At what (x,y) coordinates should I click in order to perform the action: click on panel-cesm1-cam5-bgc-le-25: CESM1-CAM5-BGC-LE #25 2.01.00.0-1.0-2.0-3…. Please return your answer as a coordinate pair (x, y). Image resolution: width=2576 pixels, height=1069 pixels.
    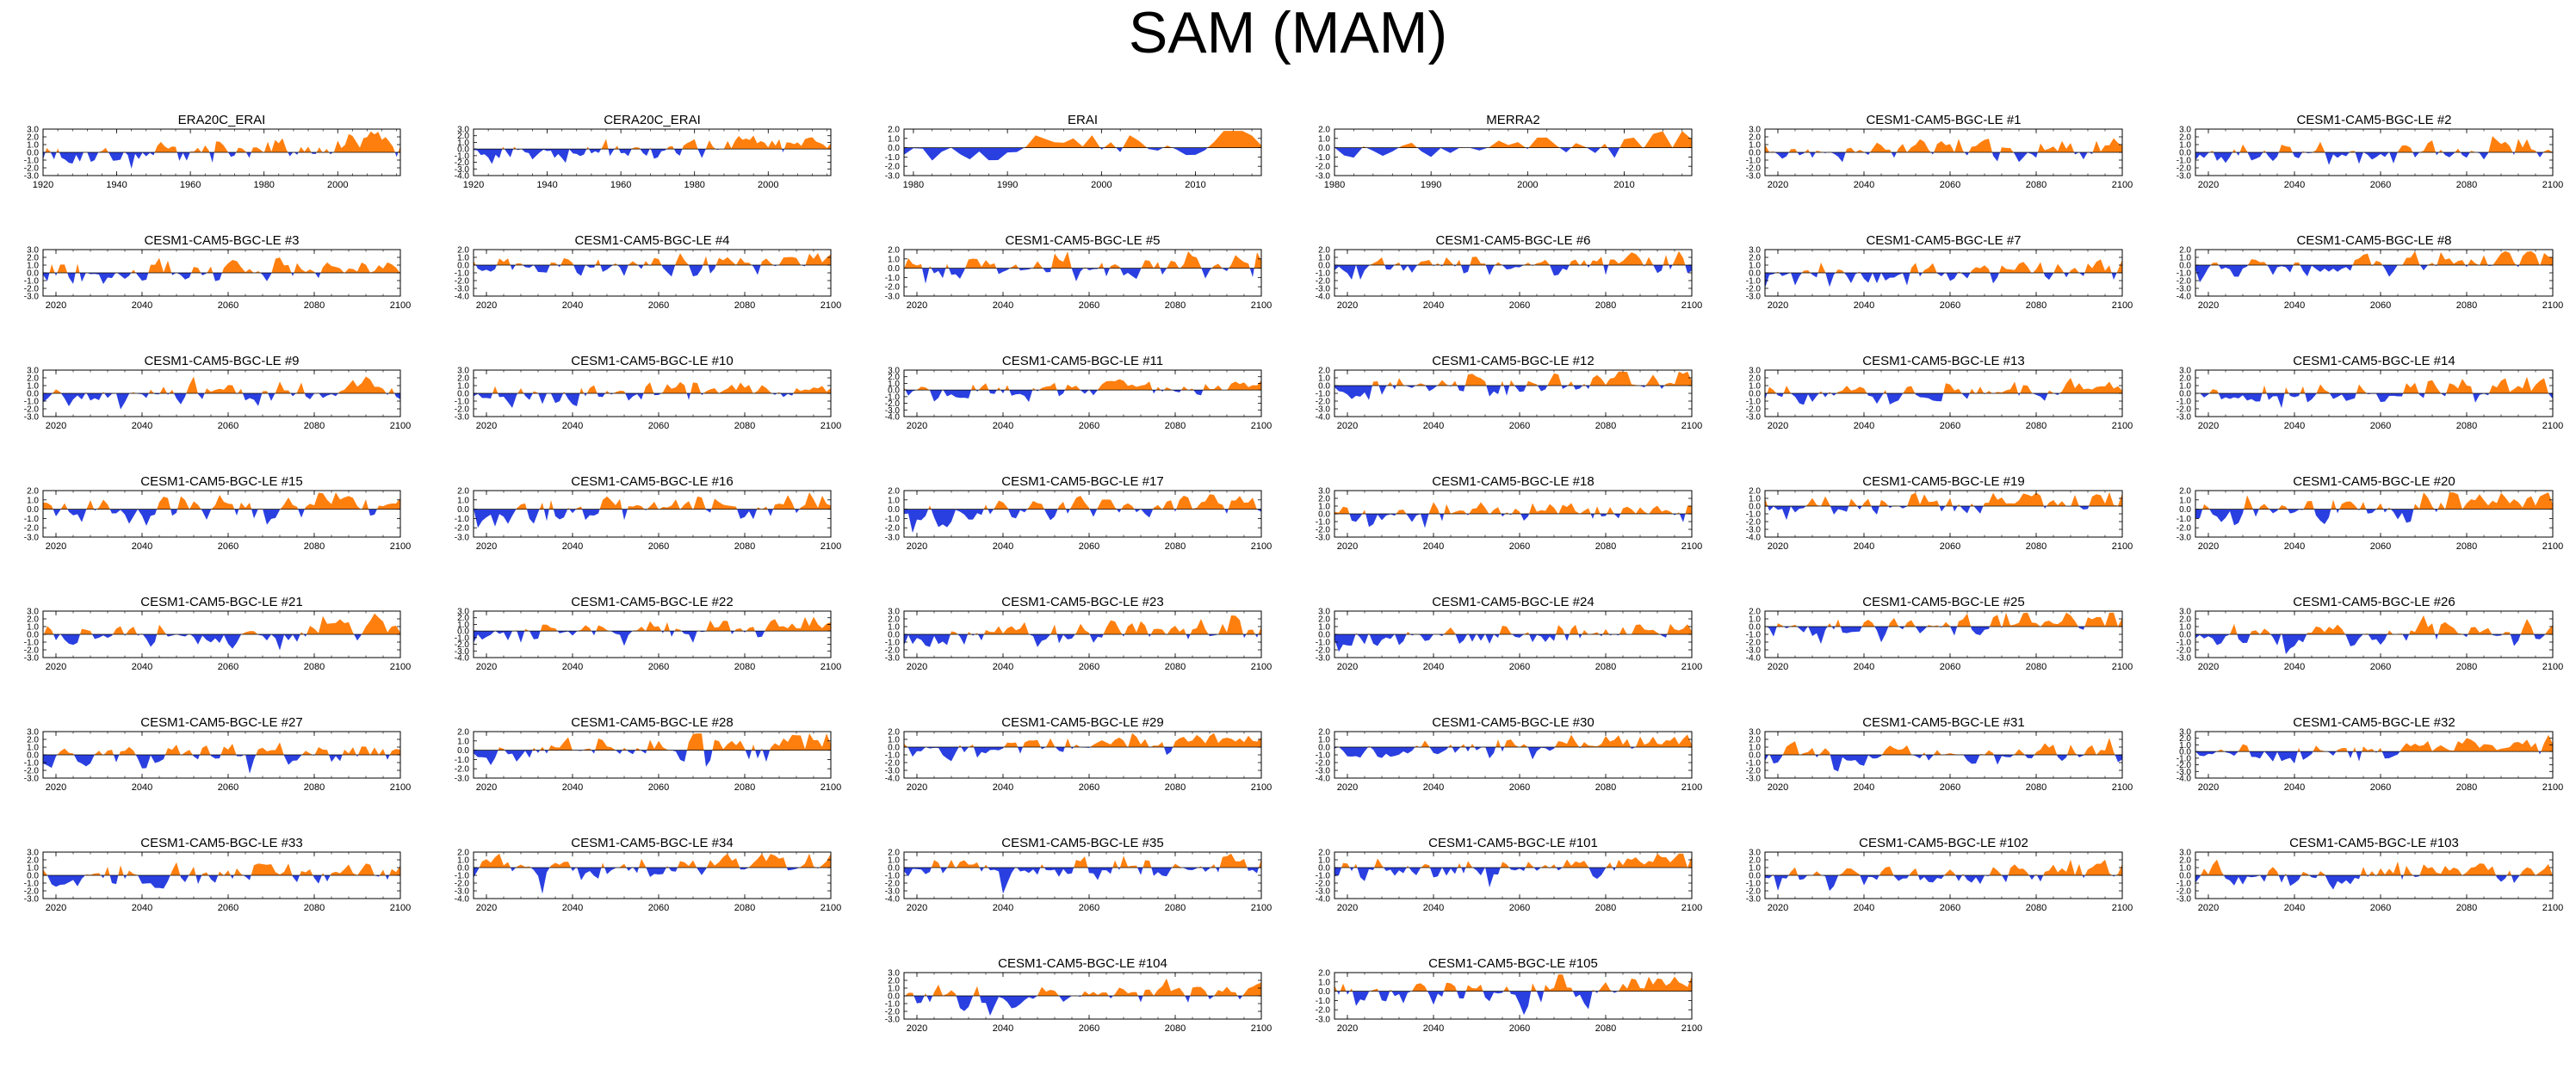
    Looking at the image, I should click on (1939, 633).